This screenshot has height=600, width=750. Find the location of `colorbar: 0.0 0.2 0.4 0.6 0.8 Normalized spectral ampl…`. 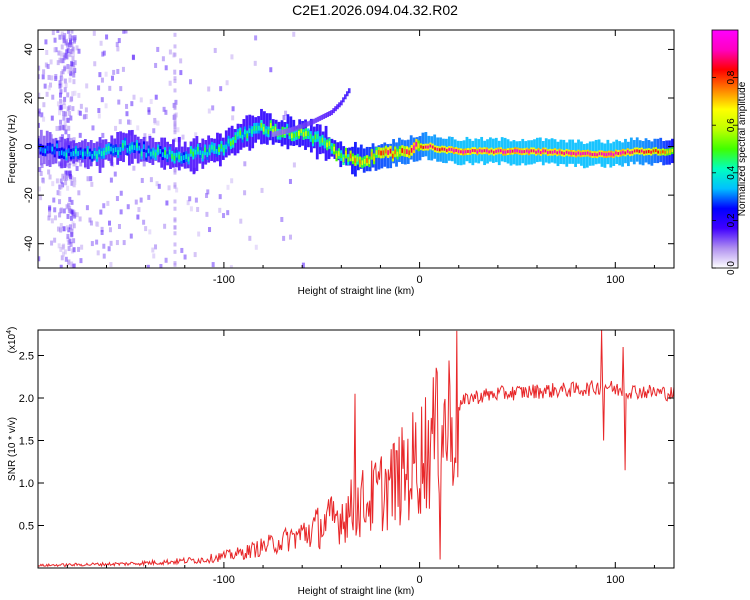

colorbar: 0.0 0.2 0.4 0.6 0.8 Normalized spectral ampl… is located at coordinates (729, 152).